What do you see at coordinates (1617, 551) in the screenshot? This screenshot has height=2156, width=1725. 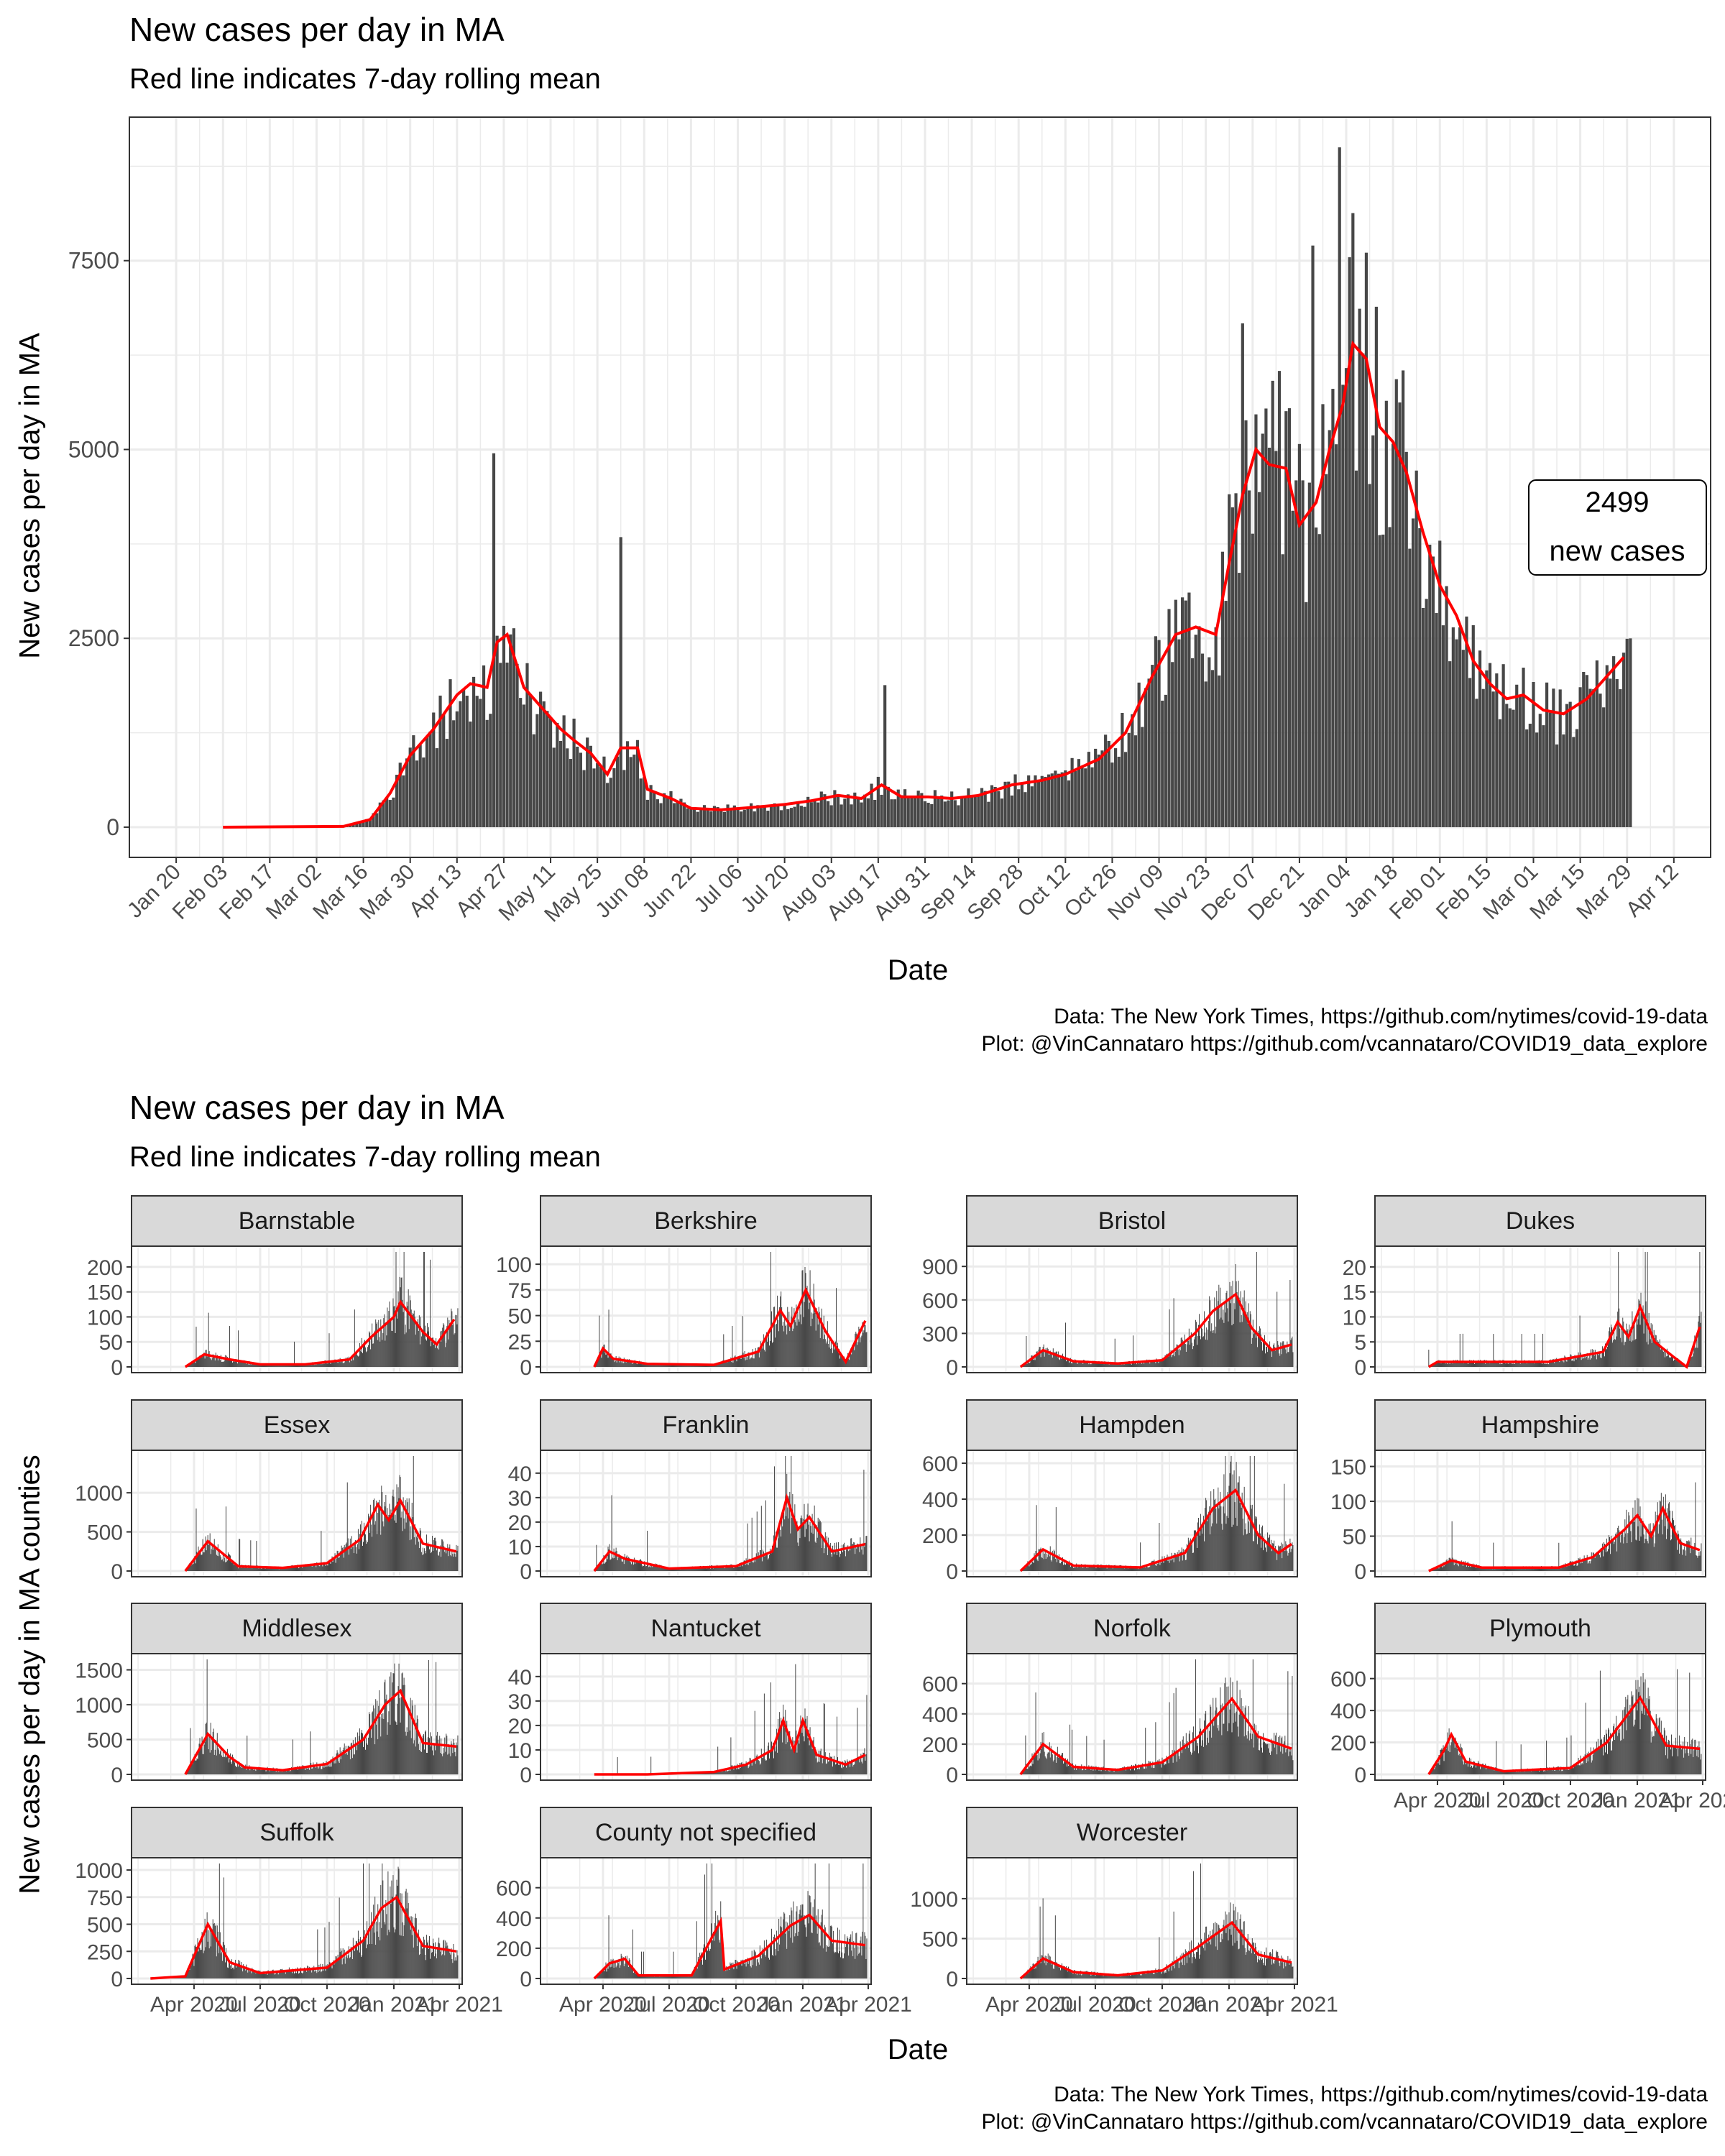 I see `annotation-unit: new cases` at bounding box center [1617, 551].